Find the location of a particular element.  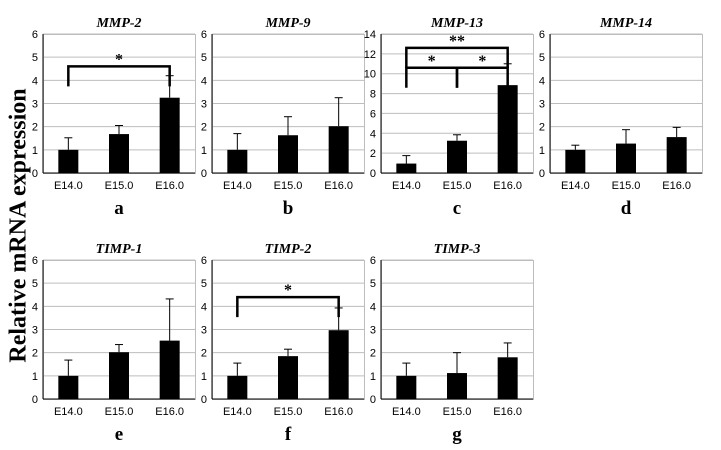

panel-label: b is located at coordinates (288, 208).